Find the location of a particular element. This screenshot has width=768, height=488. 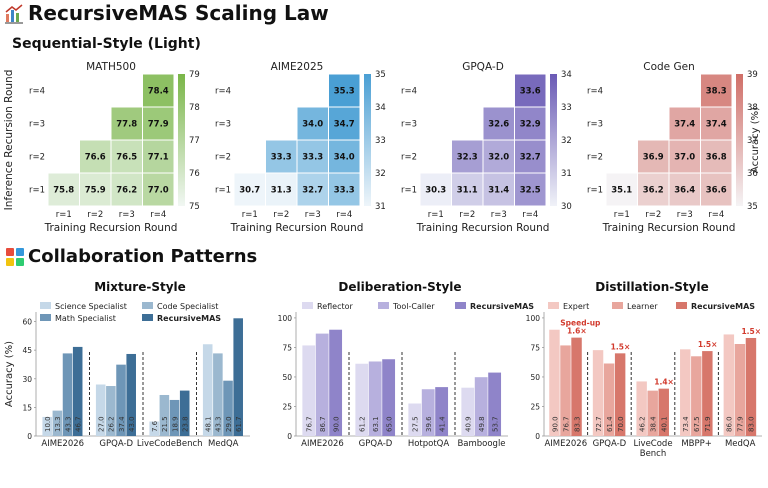

heatmap-value: 78.4 is located at coordinates (158, 92).